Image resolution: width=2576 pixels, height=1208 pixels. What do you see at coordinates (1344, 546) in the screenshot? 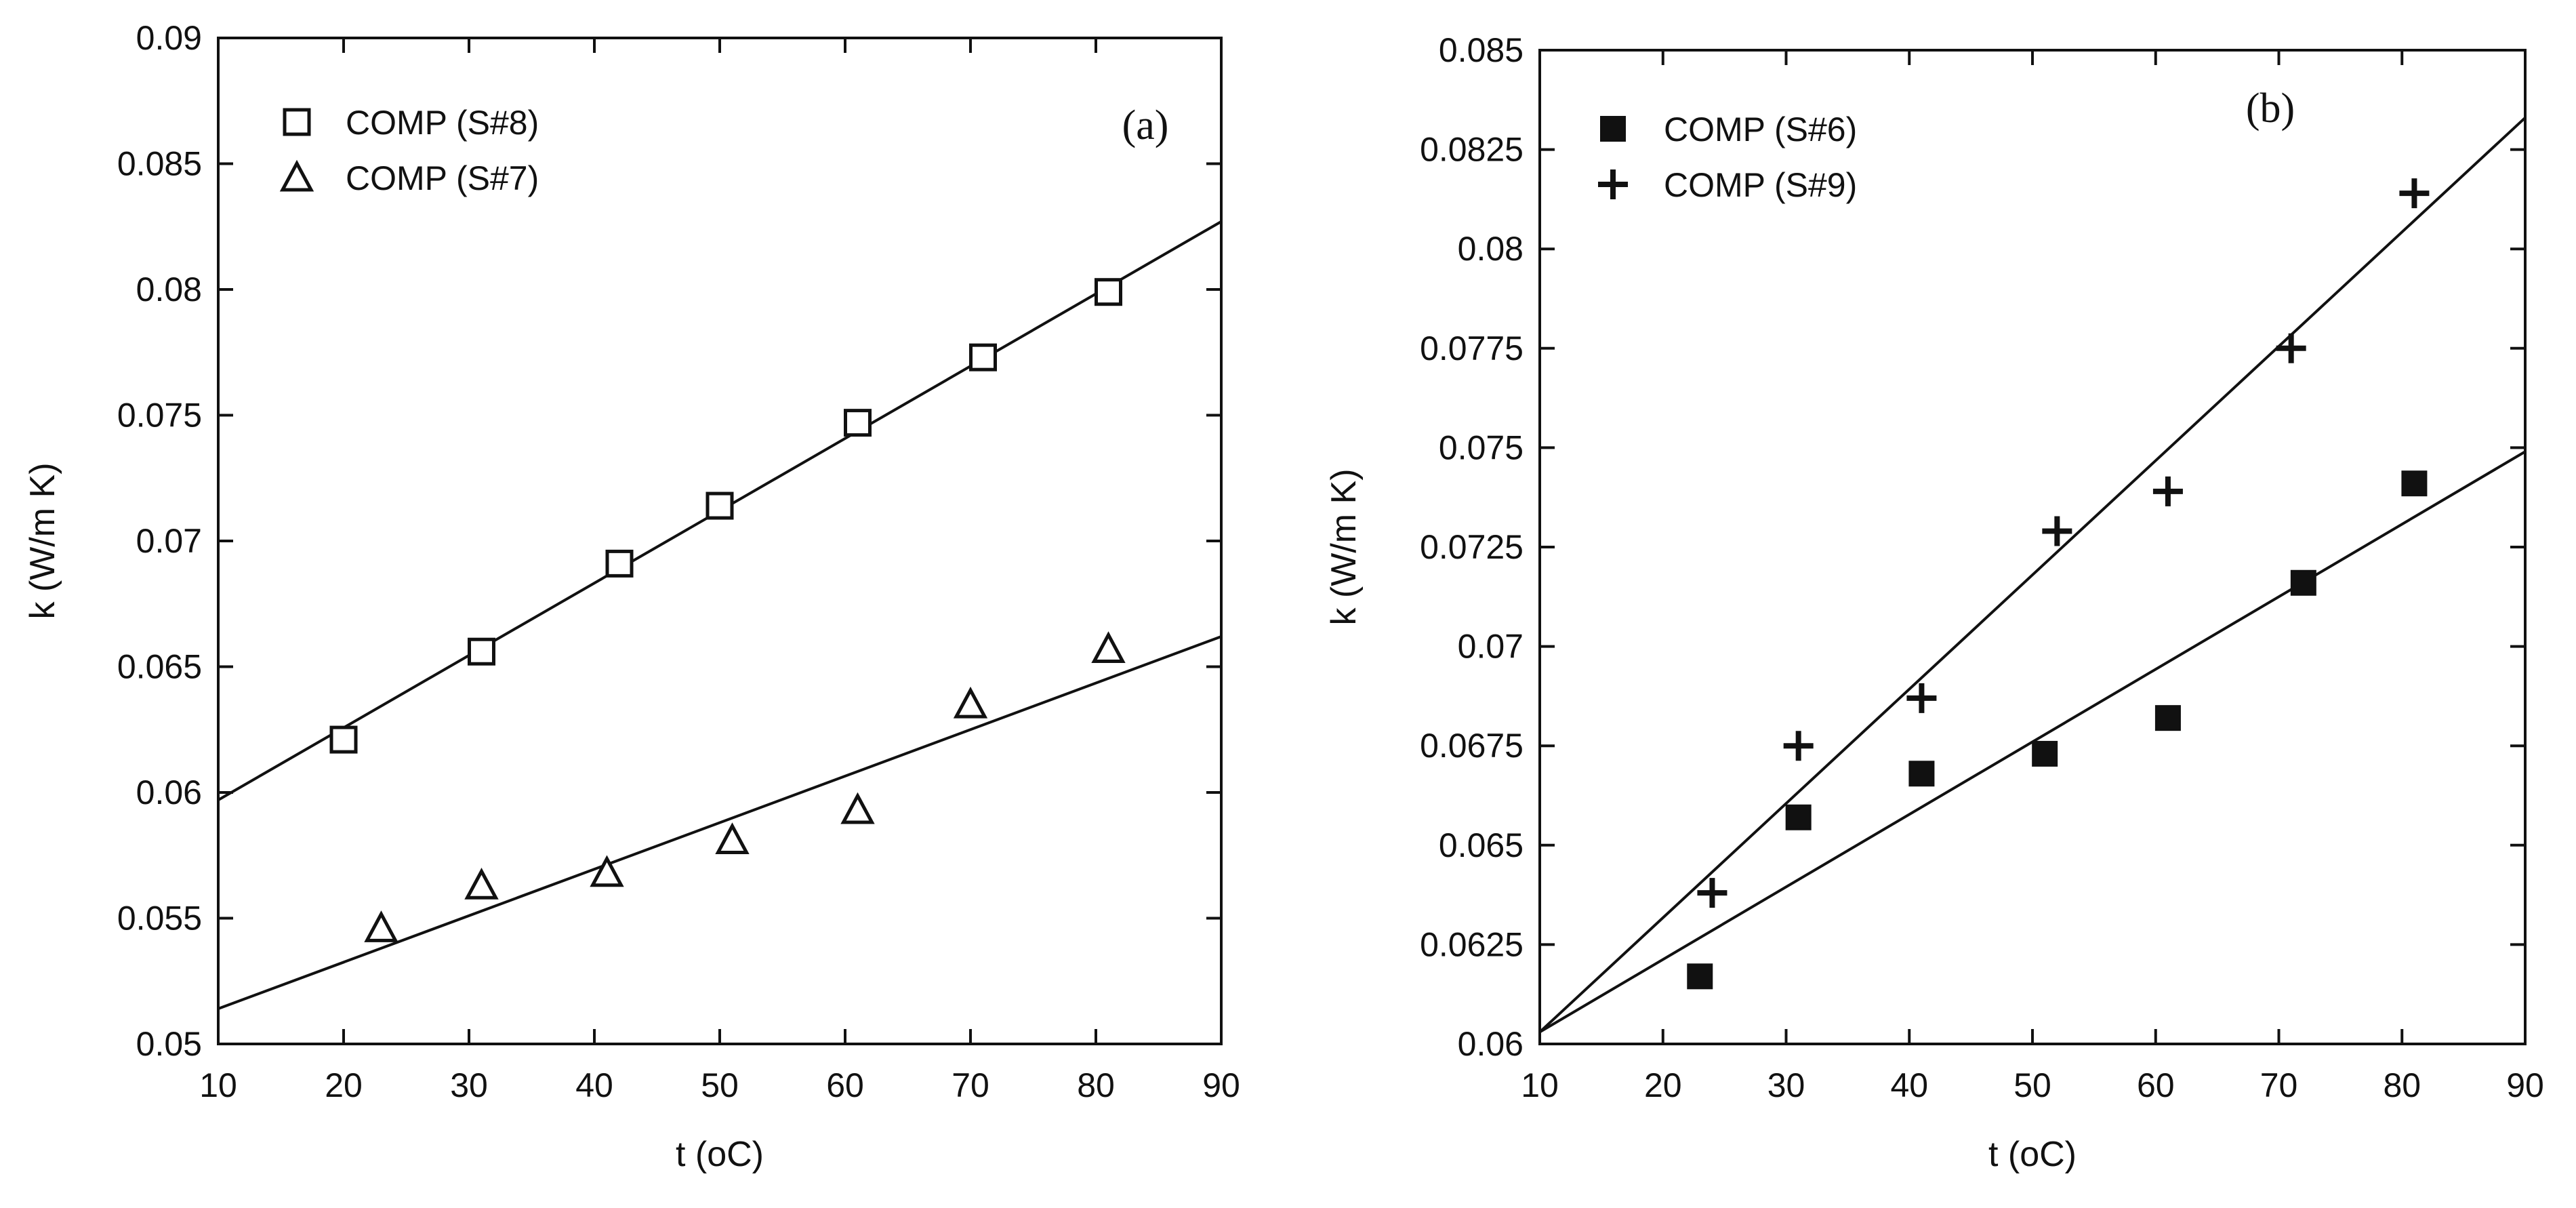
I see `y-axis-label-b: k (W/m K)` at bounding box center [1344, 546].